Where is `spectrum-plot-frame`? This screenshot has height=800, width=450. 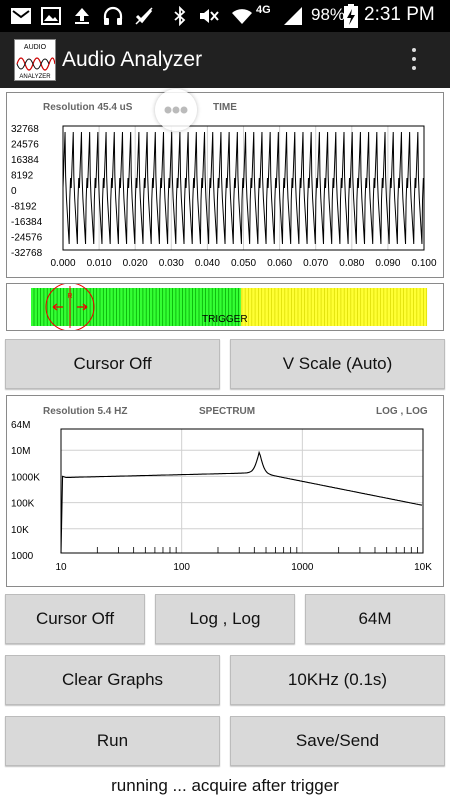
spectrum-plot-frame is located at coordinates (242, 491).